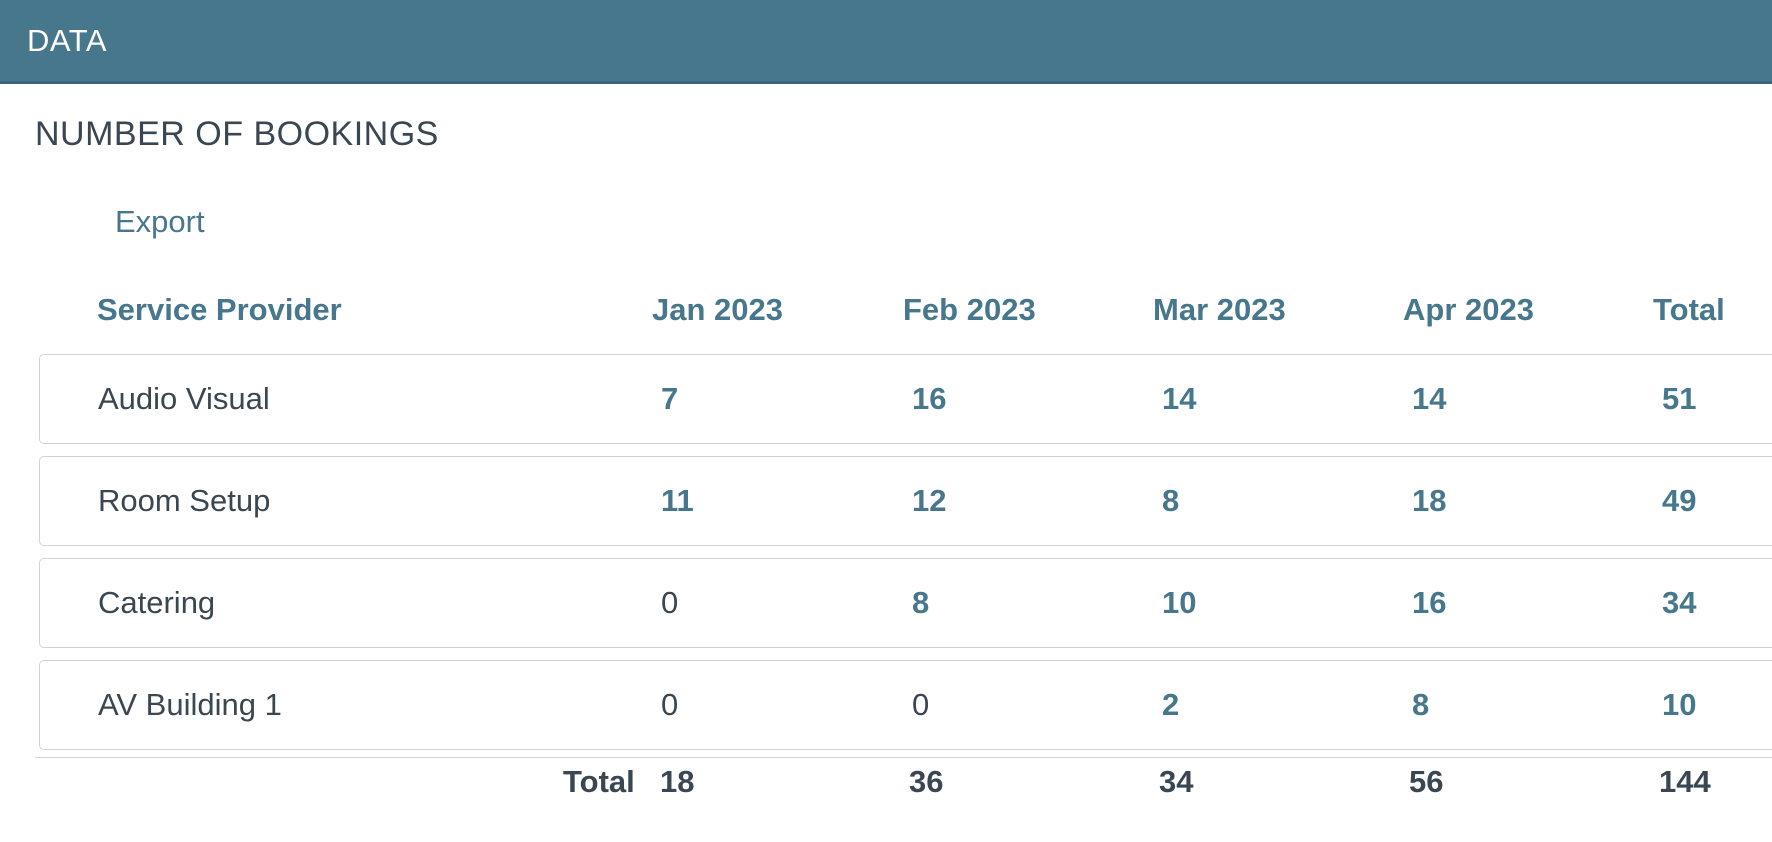 The width and height of the screenshot is (1772, 842). What do you see at coordinates (237, 134) in the screenshot?
I see `section-title: NUMBER OF BOOKINGS` at bounding box center [237, 134].